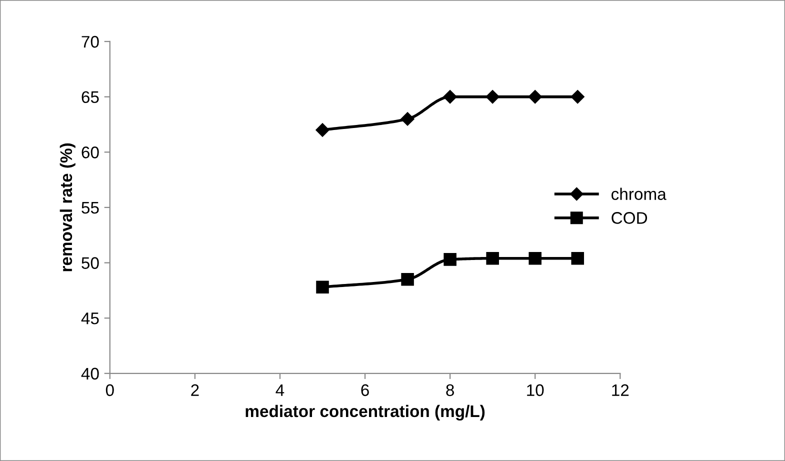 The width and height of the screenshot is (785, 461). Describe the element at coordinates (620, 390) in the screenshot. I see `x-tick-label: 12` at that location.